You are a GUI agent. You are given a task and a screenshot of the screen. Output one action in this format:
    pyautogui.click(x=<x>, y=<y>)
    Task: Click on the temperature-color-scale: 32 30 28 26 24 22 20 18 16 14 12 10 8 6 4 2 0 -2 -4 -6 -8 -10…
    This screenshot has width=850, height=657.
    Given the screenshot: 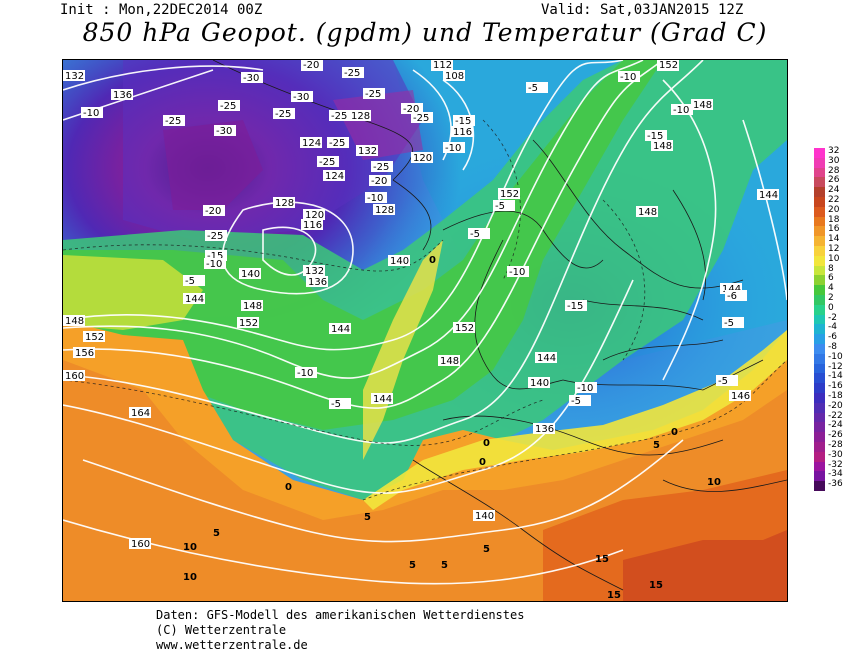 What is the action you would take?
    pyautogui.click(x=831, y=318)
    